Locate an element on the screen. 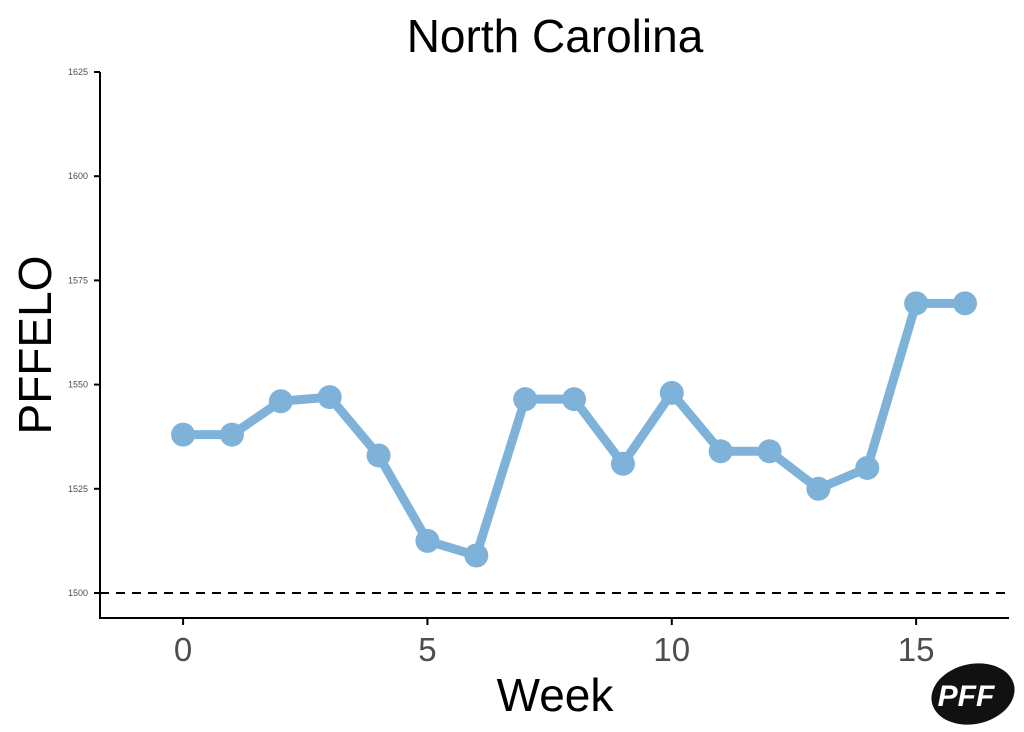 This screenshot has height=732, width=1024. y-tick-label-1500: 1500 is located at coordinates (78, 593).